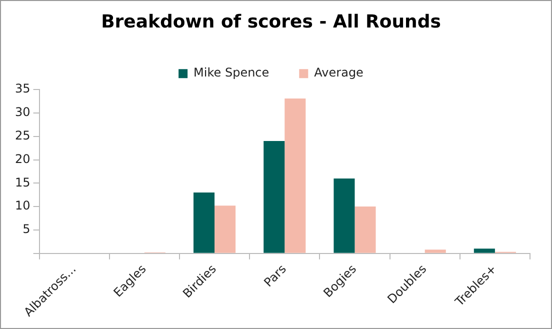 This screenshot has width=552, height=329. I want to click on y-tick-label: 5, so click(26, 229).